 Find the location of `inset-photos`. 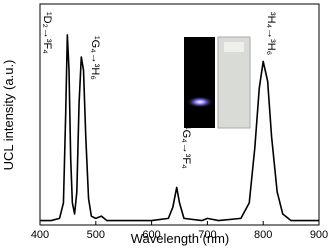

inset-photos is located at coordinates (217, 82).